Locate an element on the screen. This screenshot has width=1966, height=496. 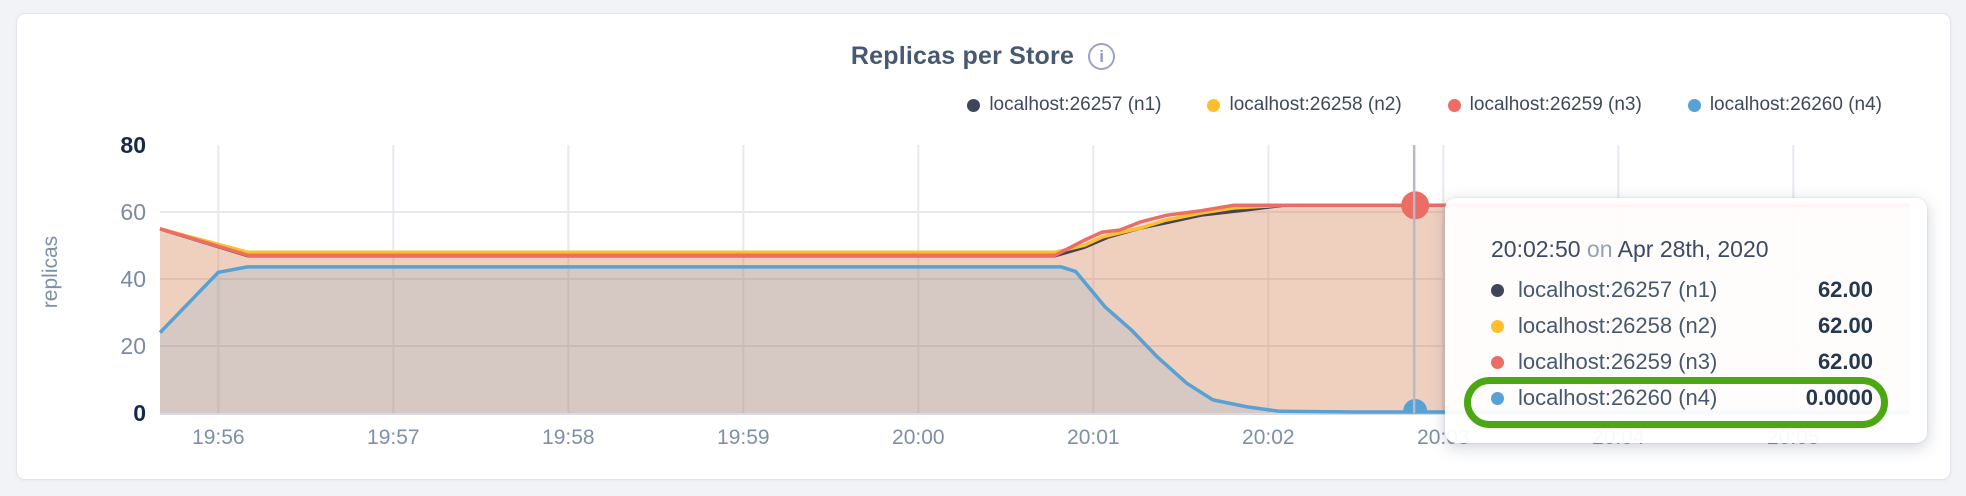
y-tick-label: 80 is located at coordinates (133, 145).